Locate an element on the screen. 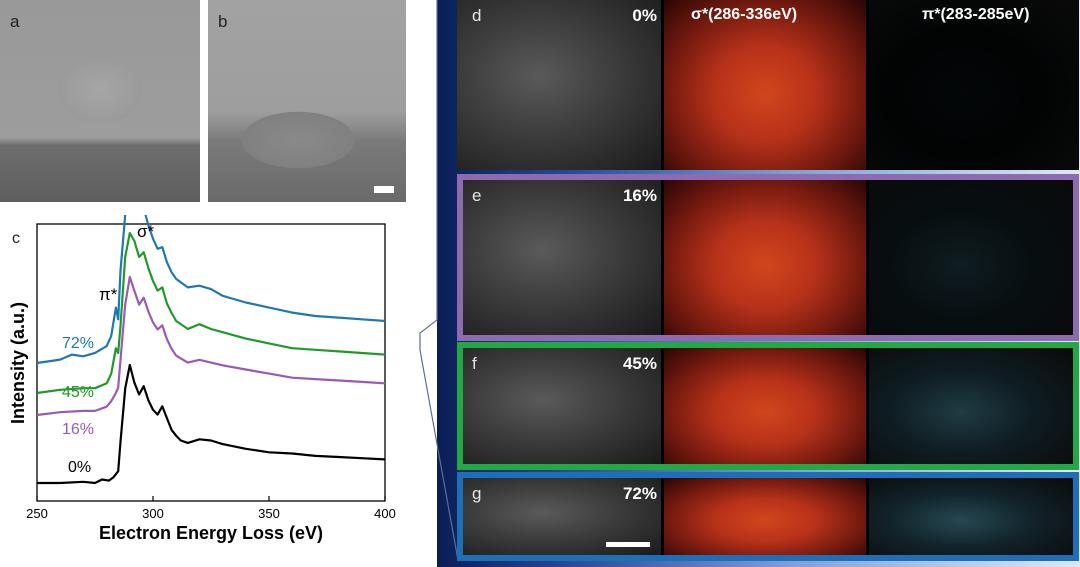  row-percent-d: 0% is located at coordinates (644, 15).